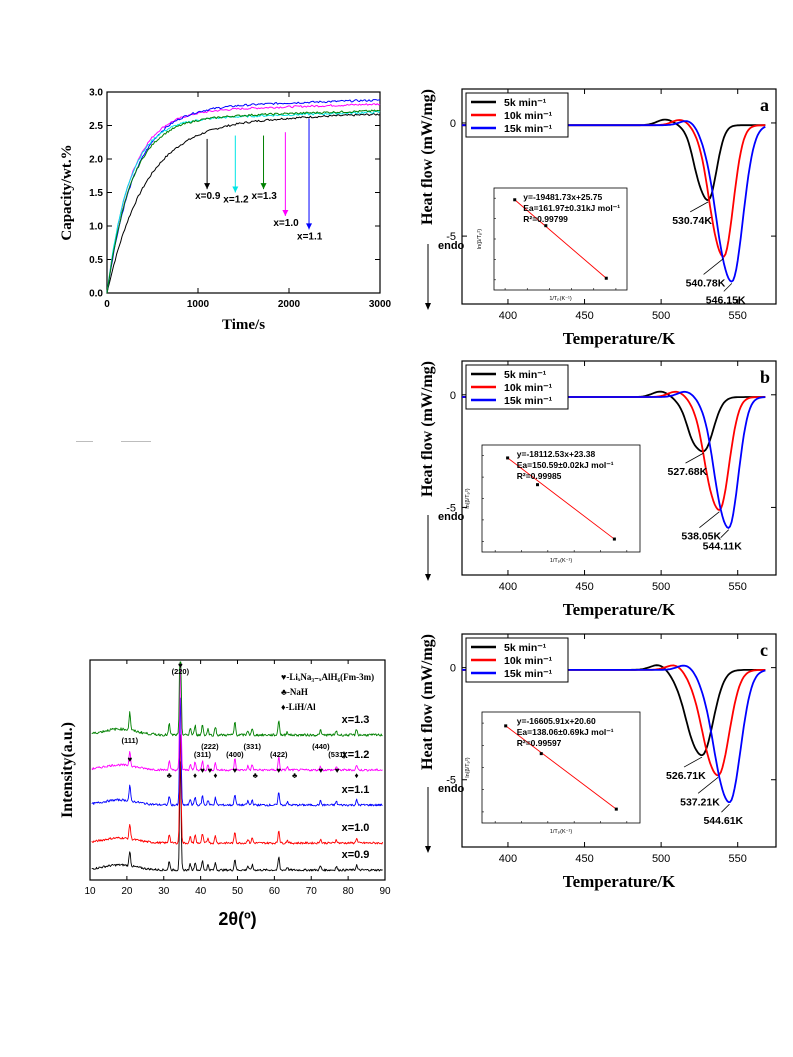  I want to click on pattern-label: x=1.0, so click(356, 828).